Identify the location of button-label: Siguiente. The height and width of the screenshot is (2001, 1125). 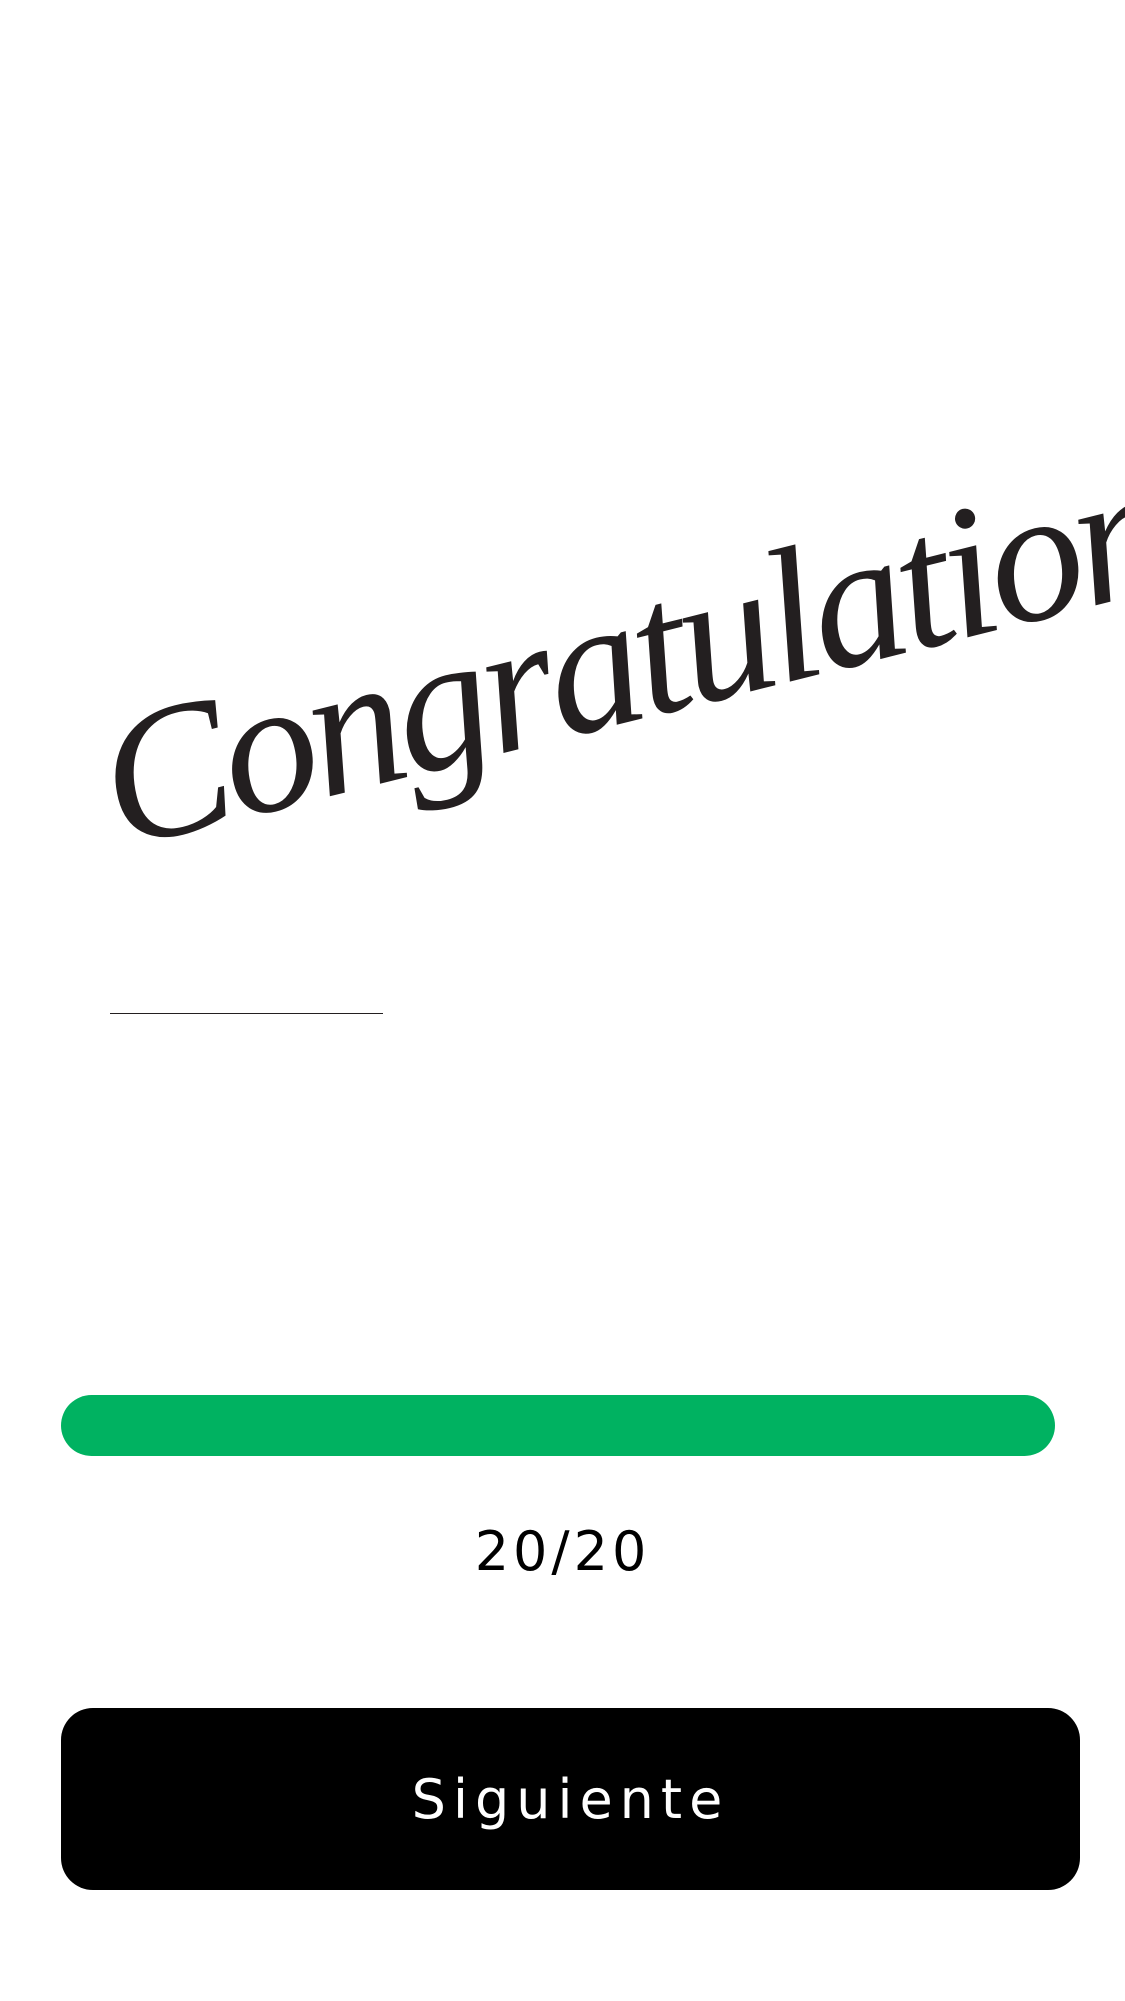
(570, 1799).